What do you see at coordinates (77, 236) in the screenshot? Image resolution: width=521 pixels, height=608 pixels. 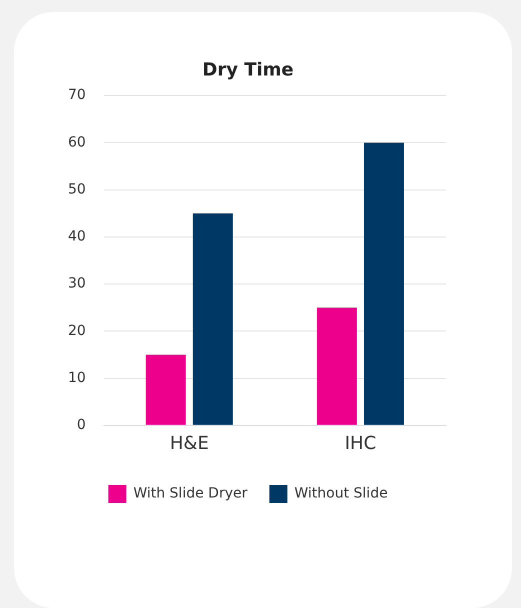 I see `y-tick-label: 40` at bounding box center [77, 236].